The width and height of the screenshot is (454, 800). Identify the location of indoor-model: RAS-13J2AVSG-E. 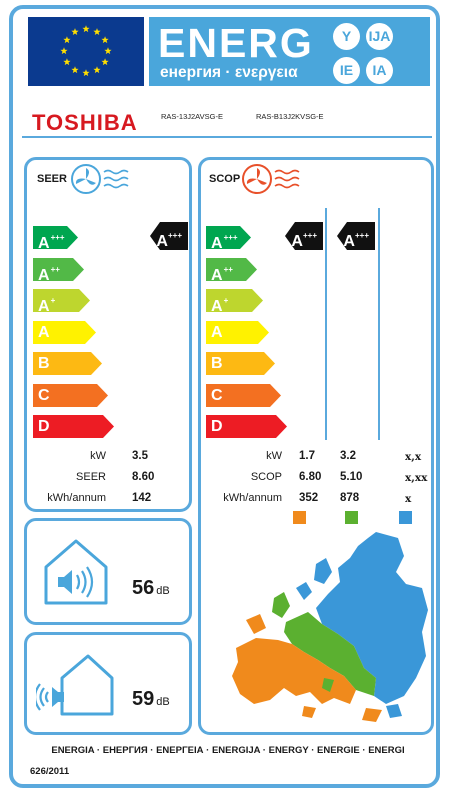
(192, 116).